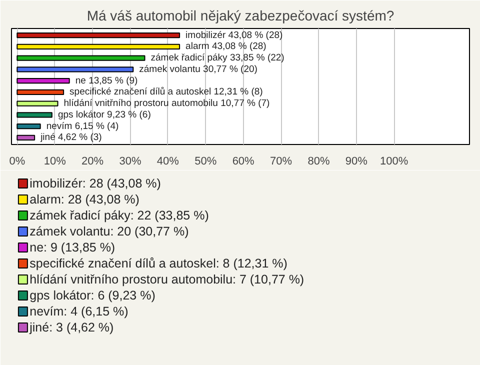 Image resolution: width=480 pixels, height=365 pixels. Describe the element at coordinates (106, 80) in the screenshot. I see `data-label: ne 13,85 % (9)` at that location.